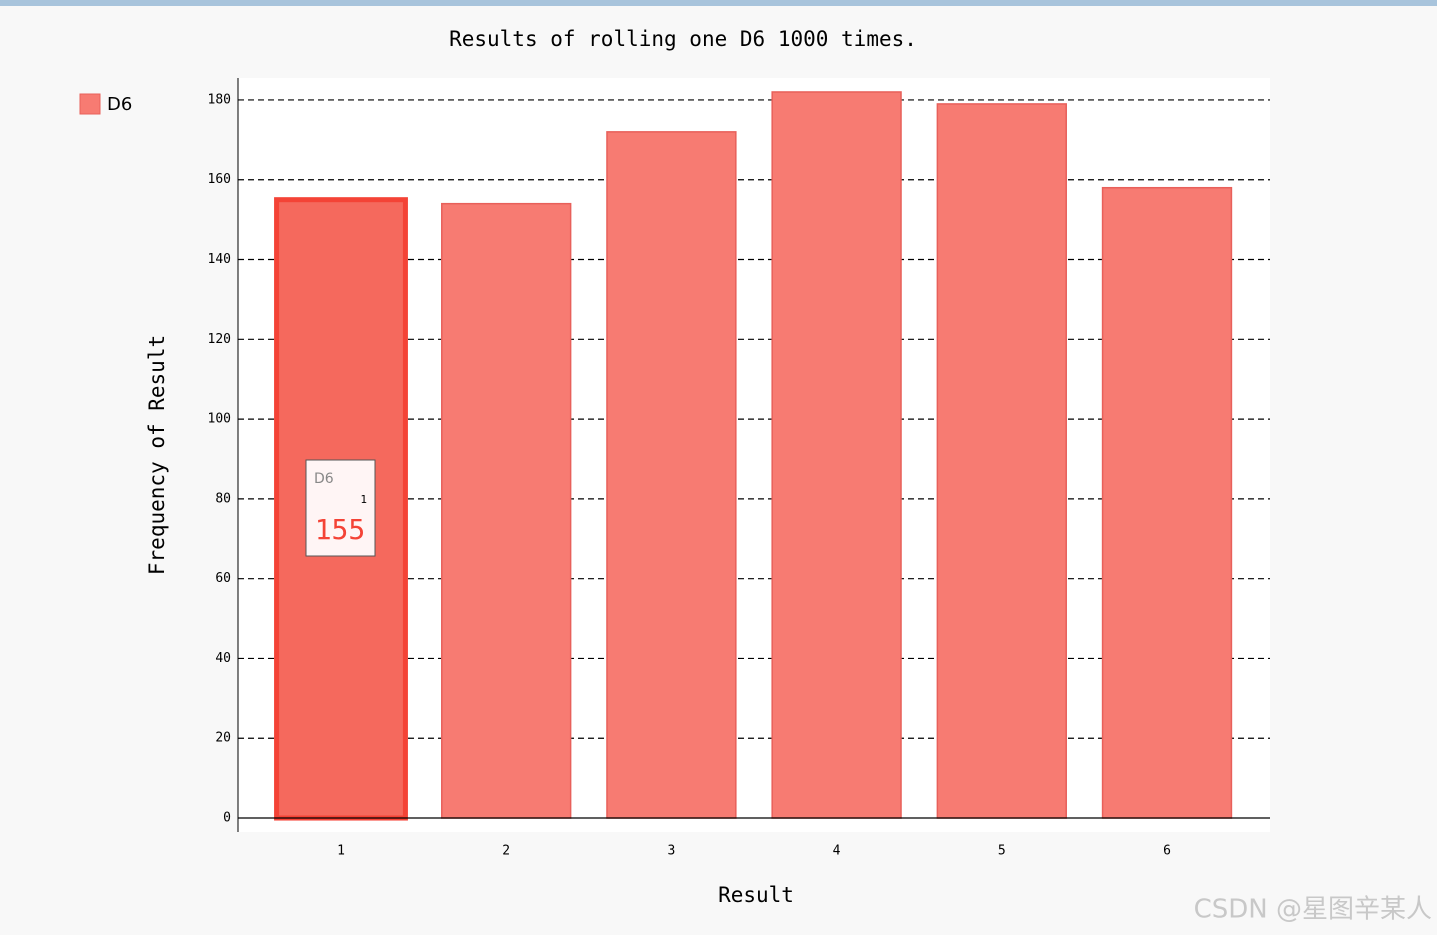 The width and height of the screenshot is (1437, 935). I want to click on legend-label: D6, so click(119, 104).